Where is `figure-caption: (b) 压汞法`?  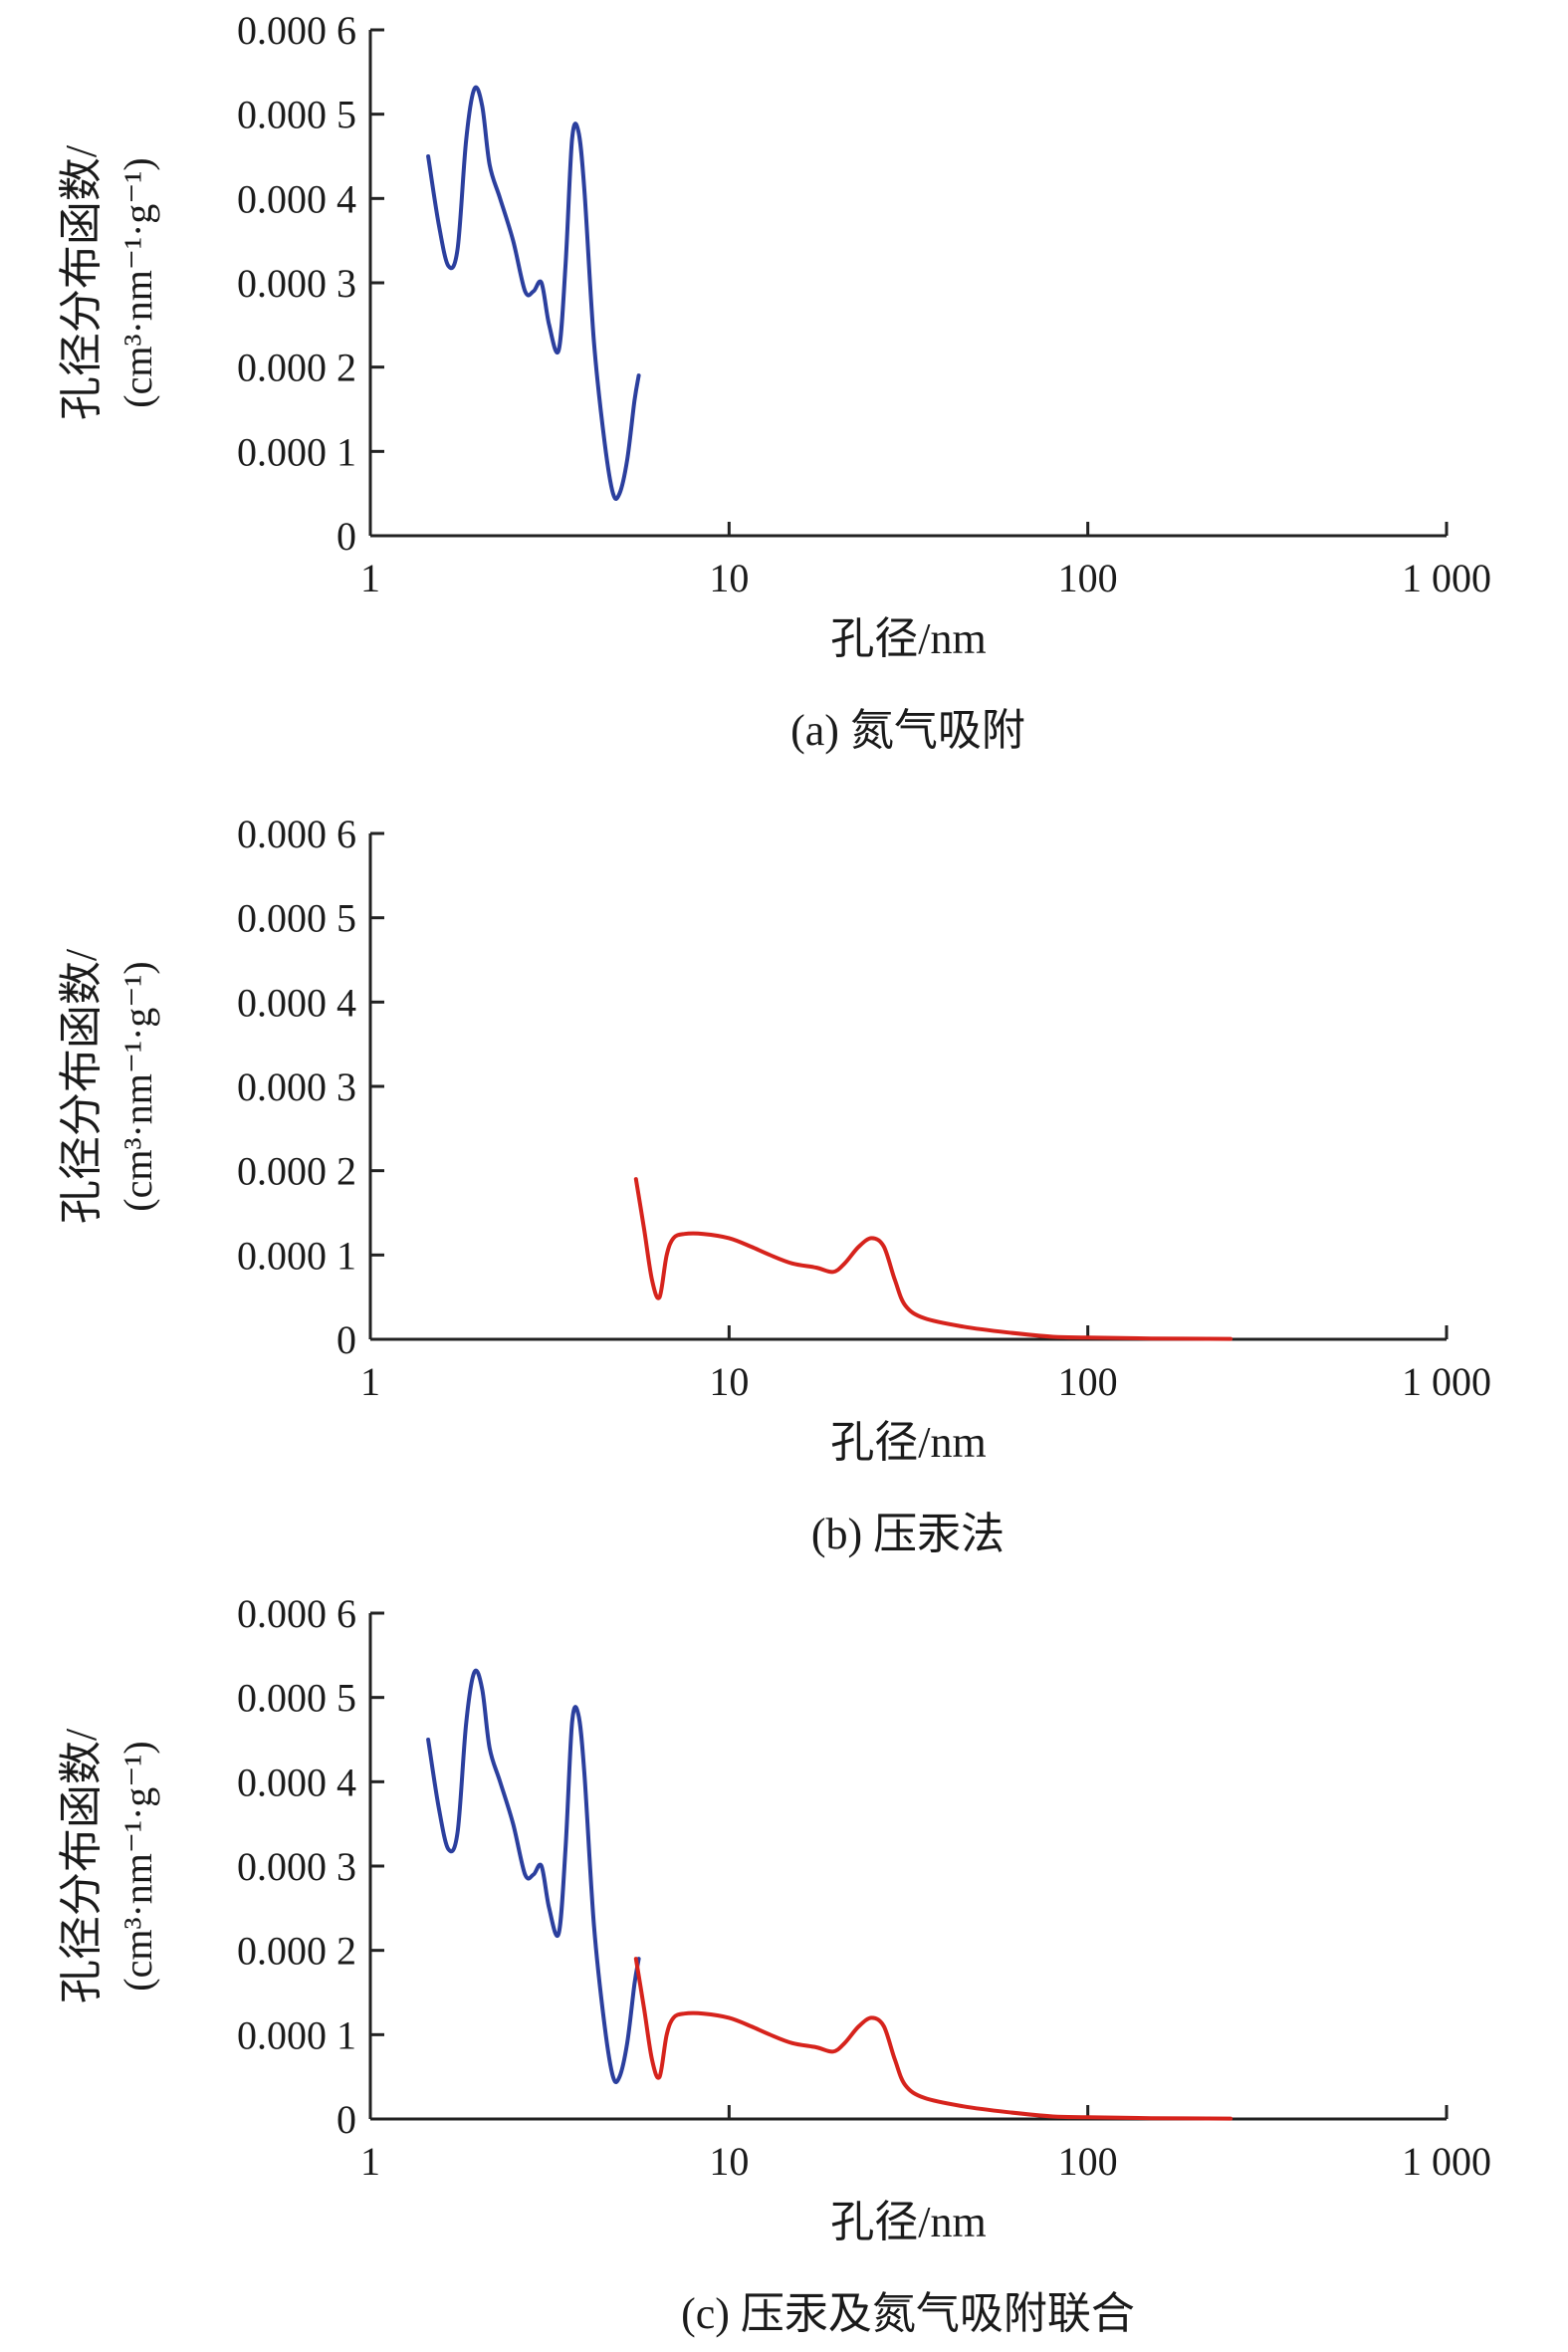 figure-caption: (b) 压汞法 is located at coordinates (908, 1534).